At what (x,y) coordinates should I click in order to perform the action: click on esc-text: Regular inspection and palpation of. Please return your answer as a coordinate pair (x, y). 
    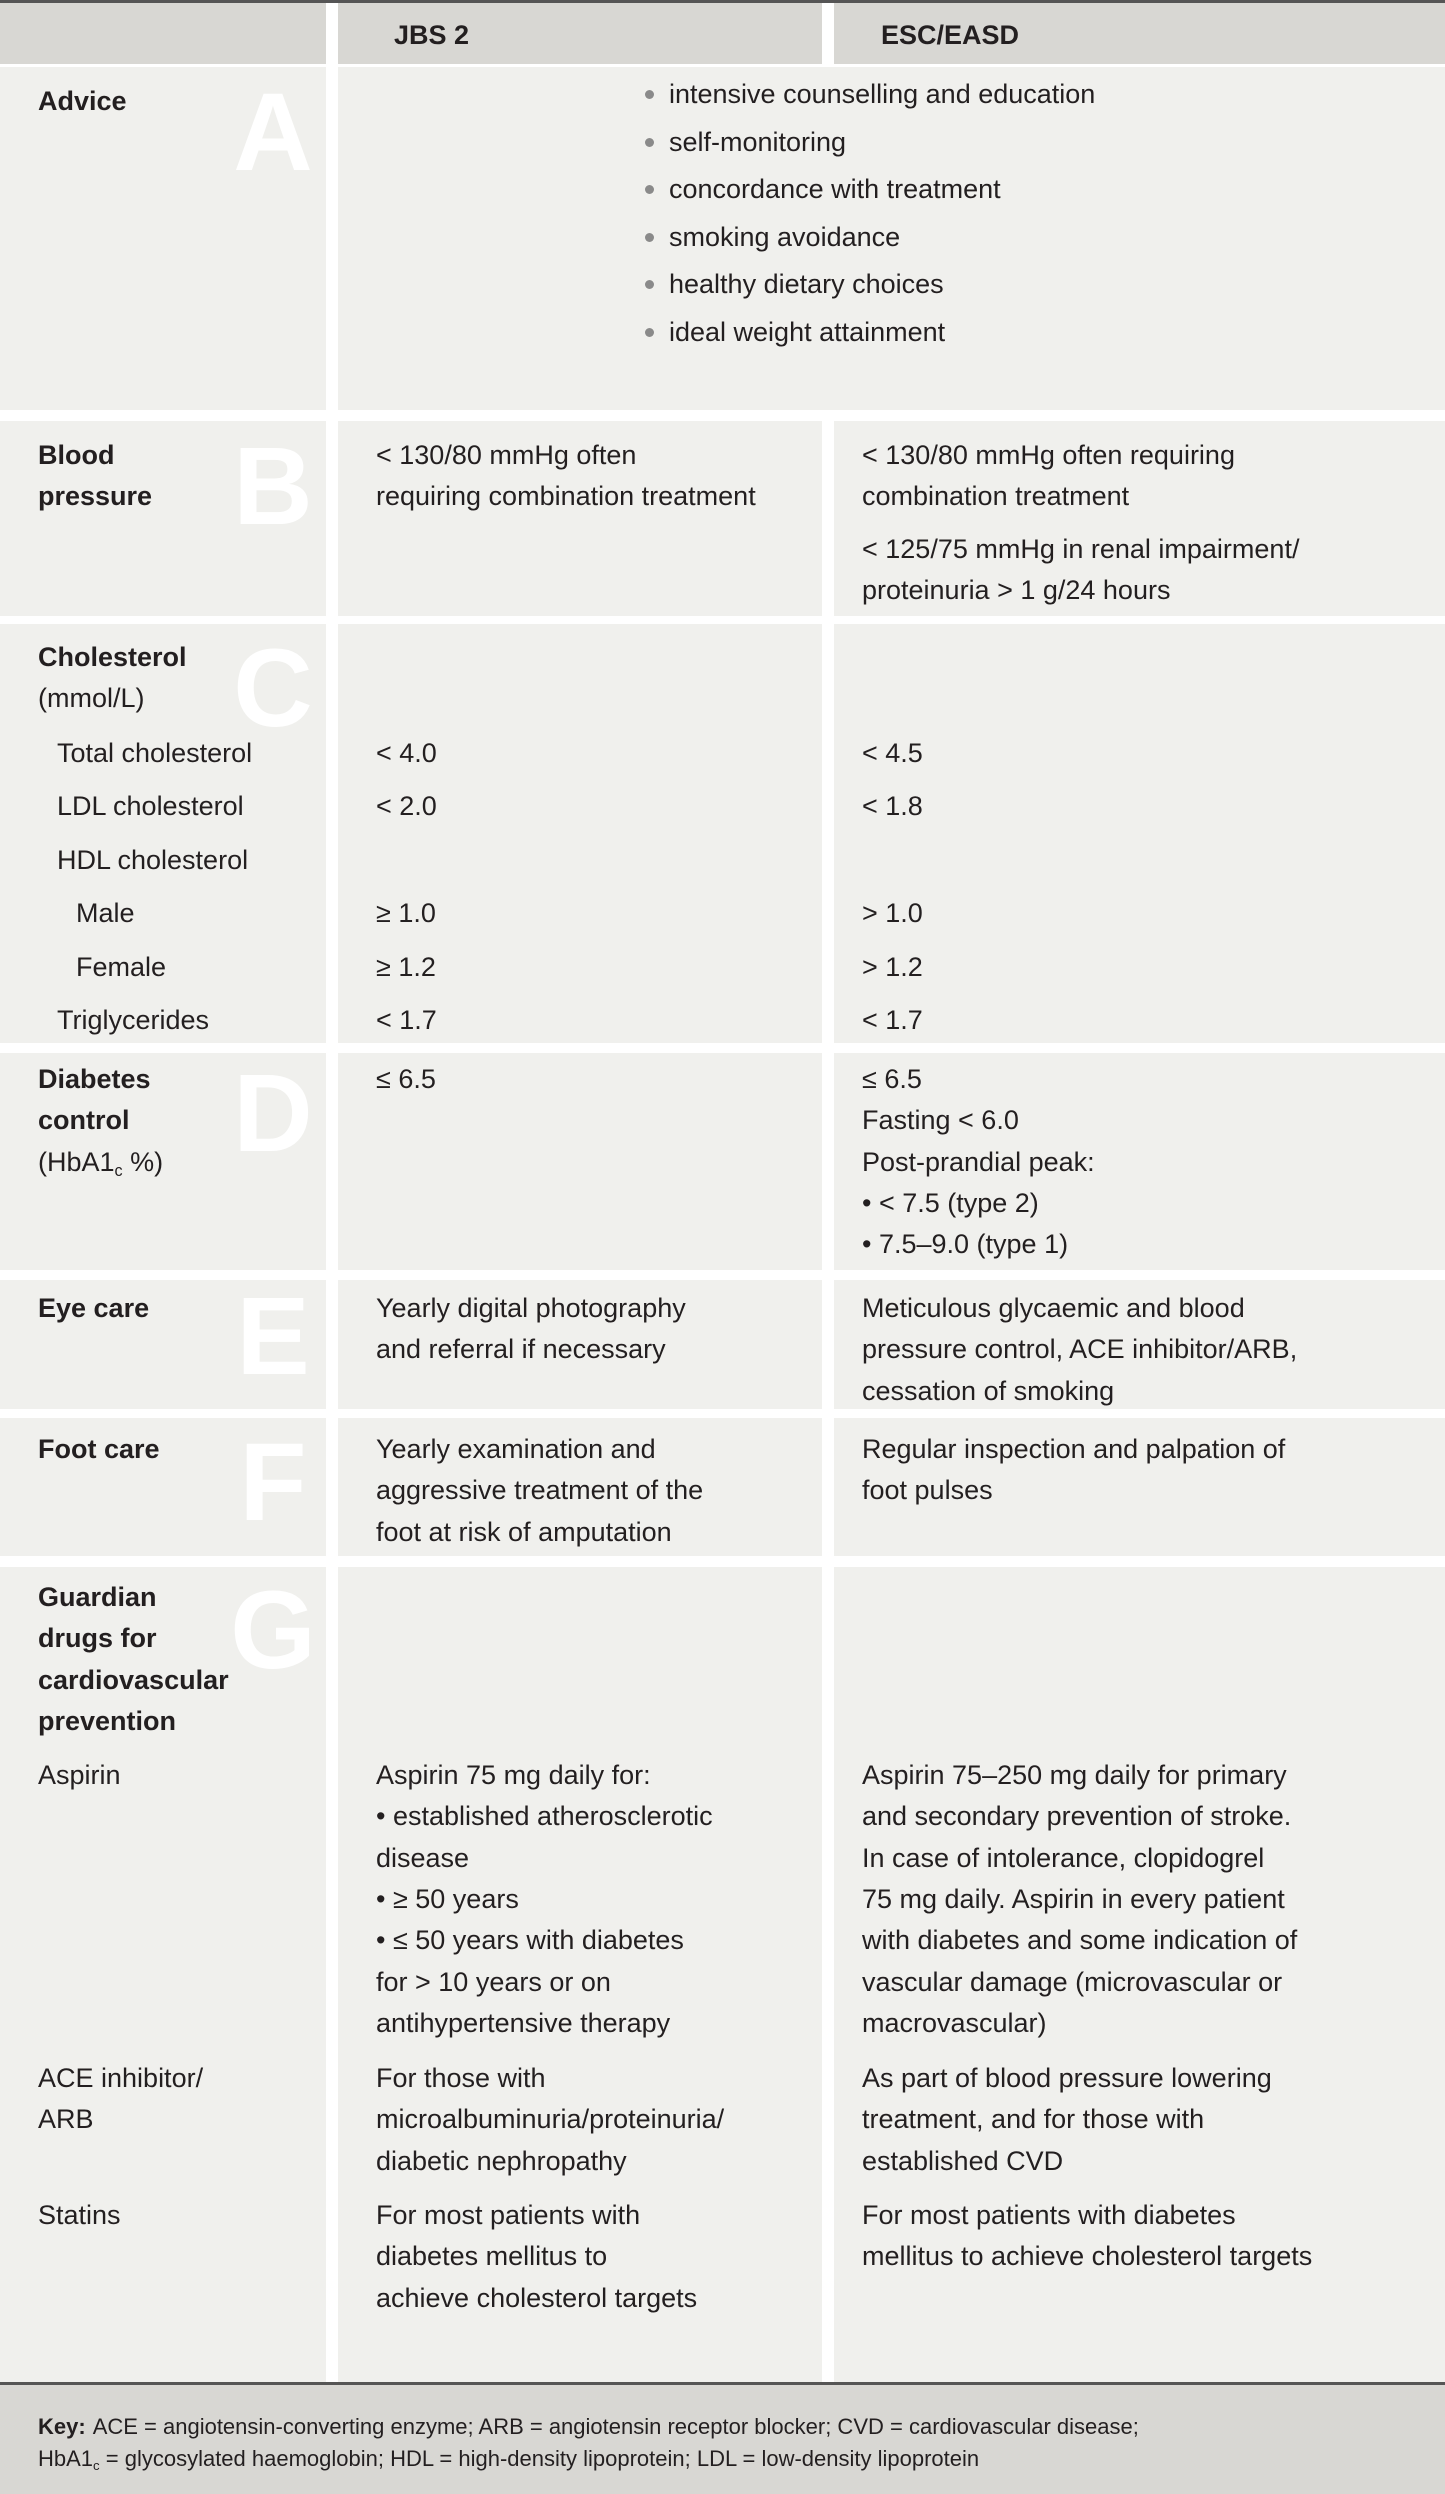
    Looking at the image, I should click on (1074, 1449).